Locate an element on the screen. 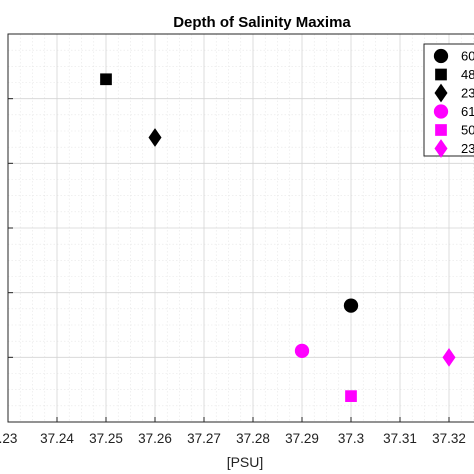  chart-title: Depth of Salinity Maxima is located at coordinates (262, 22).